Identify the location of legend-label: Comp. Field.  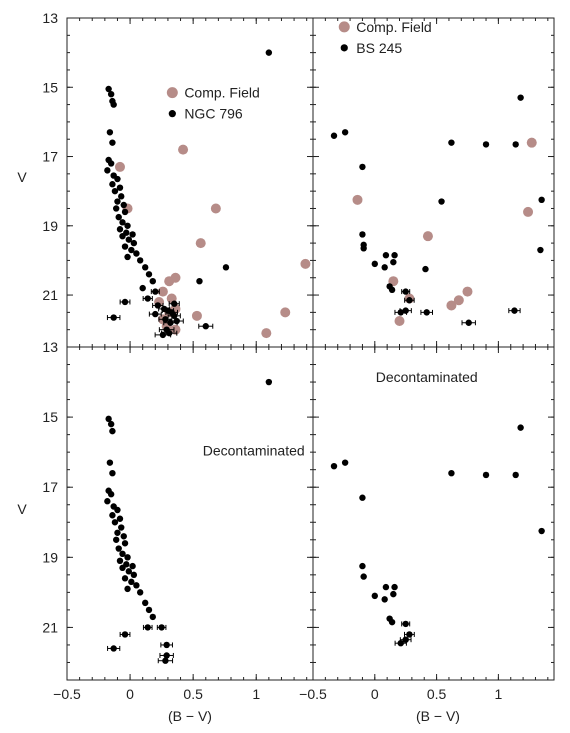
(393, 27).